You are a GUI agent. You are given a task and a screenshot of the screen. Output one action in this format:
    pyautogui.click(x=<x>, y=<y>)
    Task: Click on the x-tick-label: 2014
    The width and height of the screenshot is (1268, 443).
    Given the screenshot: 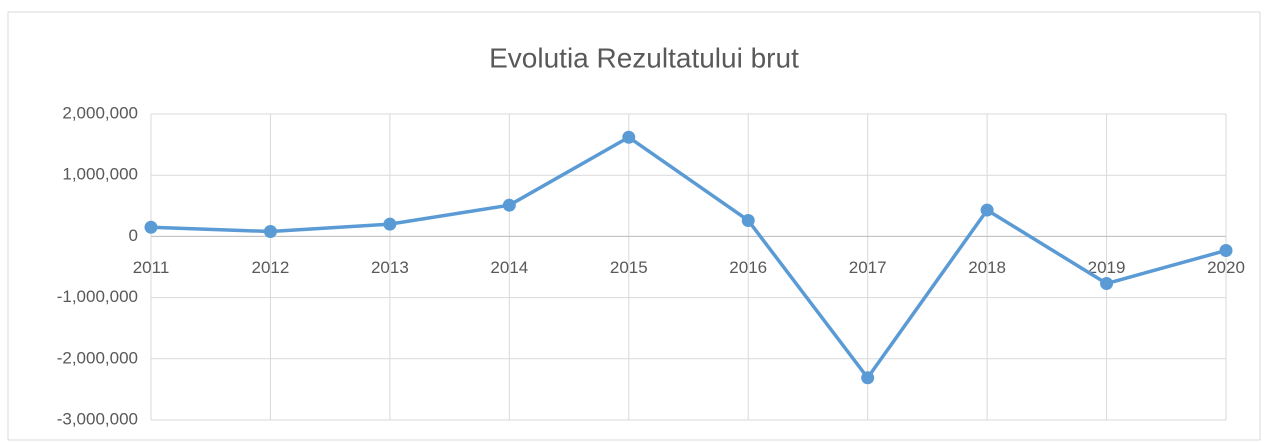 What is the action you would take?
    pyautogui.click(x=509, y=267)
    